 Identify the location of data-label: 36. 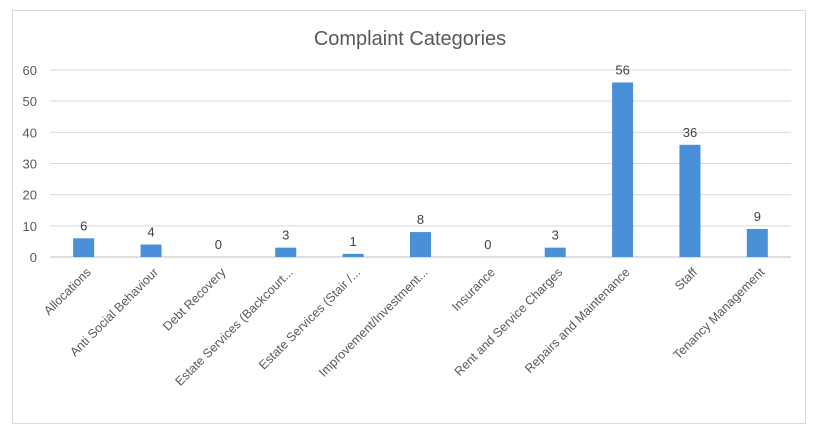
(690, 132).